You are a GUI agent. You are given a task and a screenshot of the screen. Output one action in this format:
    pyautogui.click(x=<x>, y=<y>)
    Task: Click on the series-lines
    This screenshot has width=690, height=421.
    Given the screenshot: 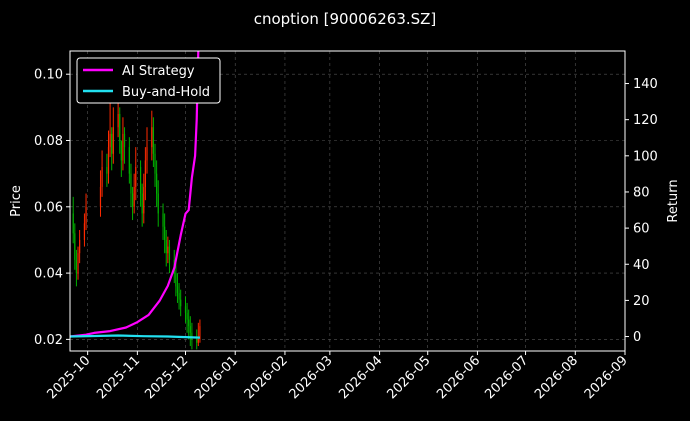 What is the action you would take?
    pyautogui.click(x=134, y=194)
    